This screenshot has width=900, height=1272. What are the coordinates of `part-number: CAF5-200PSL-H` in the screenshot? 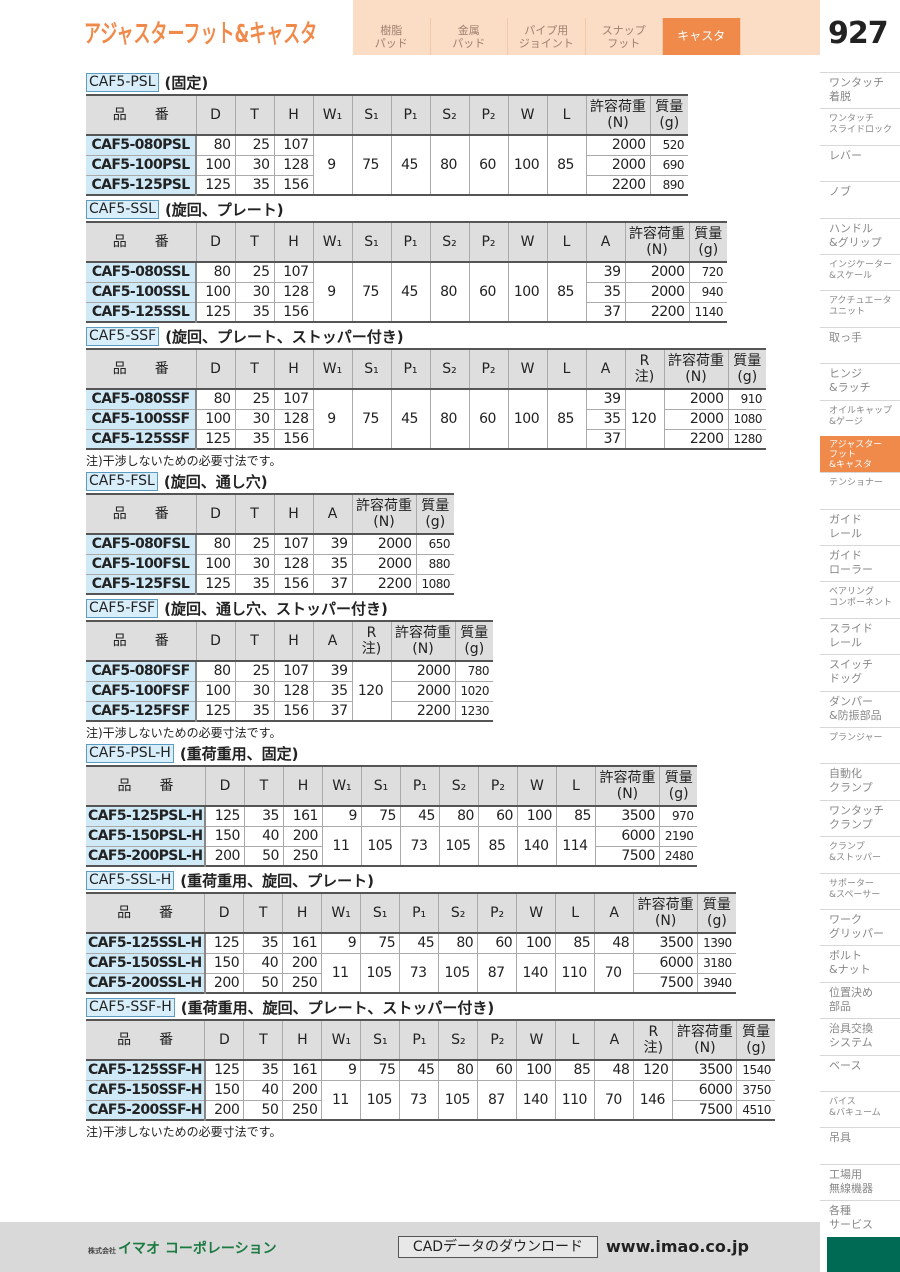 It's located at (146, 856).